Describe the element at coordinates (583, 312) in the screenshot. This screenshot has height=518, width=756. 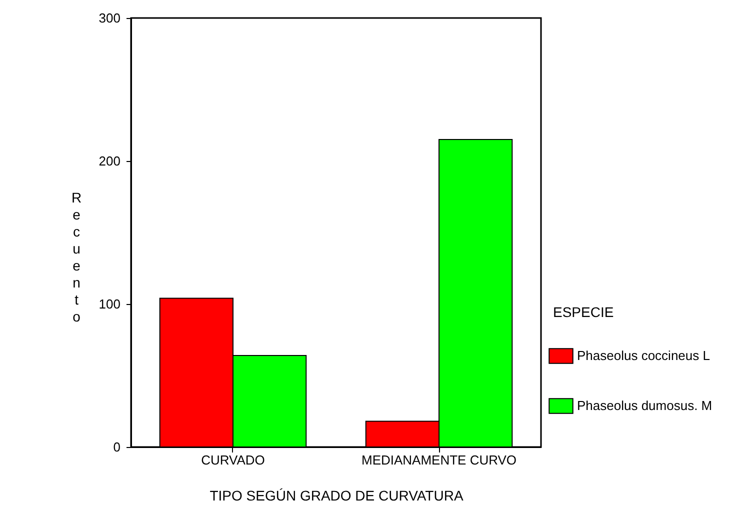
I see `legend-title: ESPECIE` at that location.